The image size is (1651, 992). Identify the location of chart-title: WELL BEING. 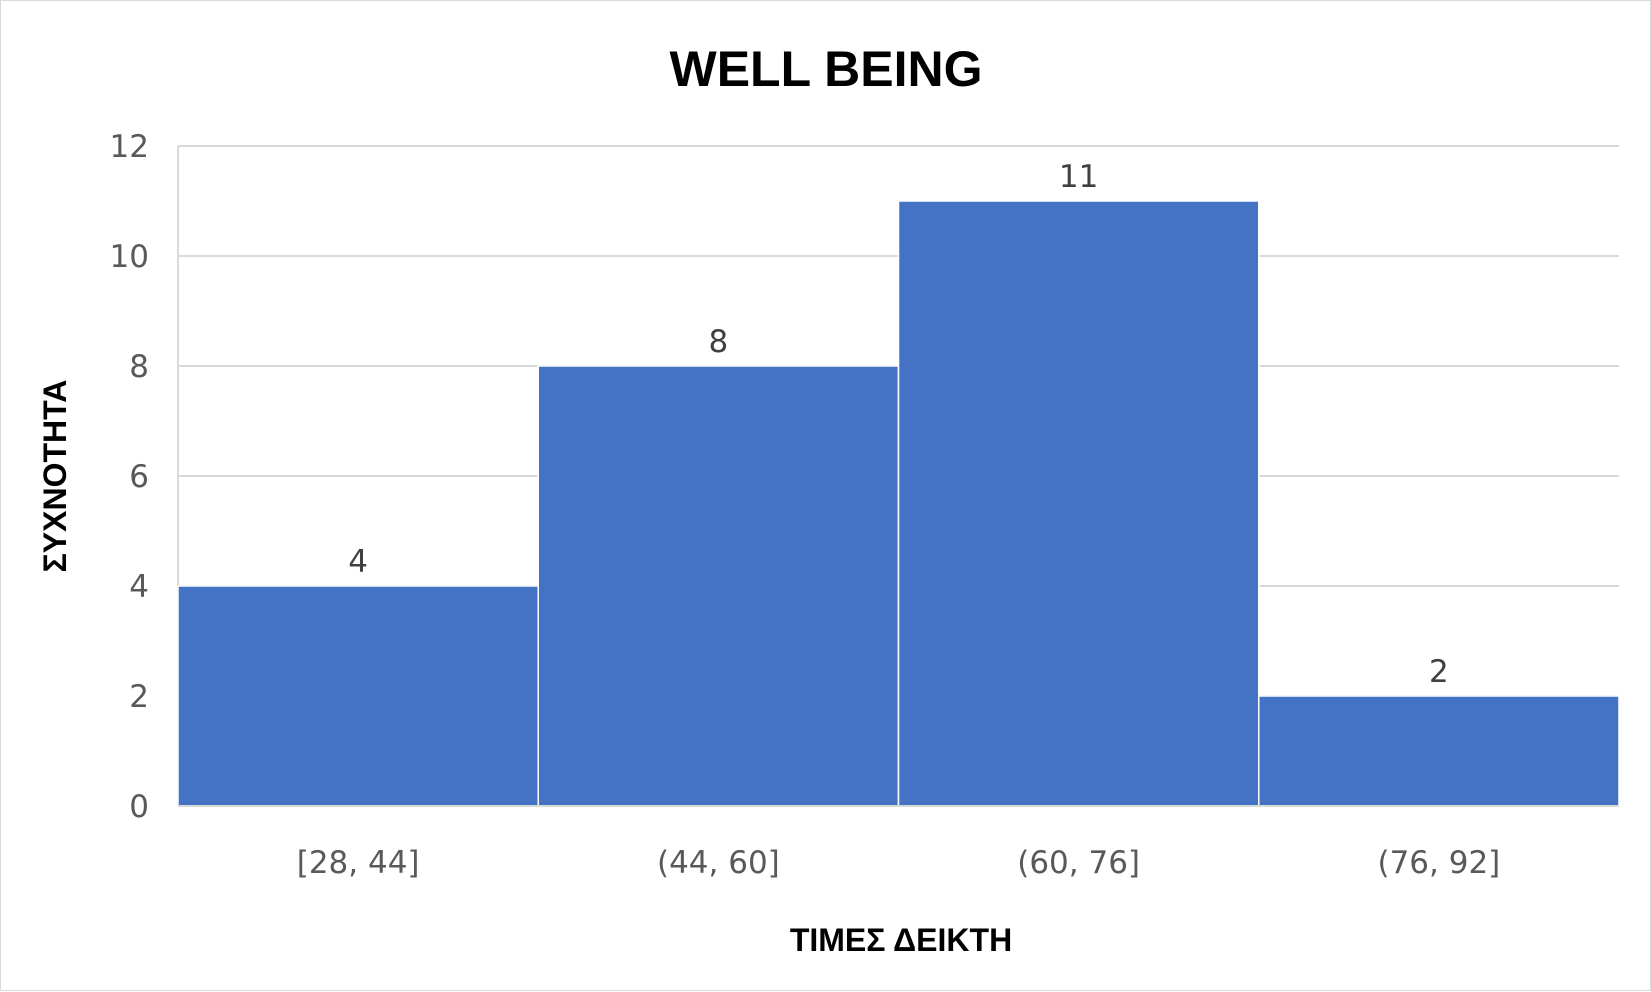
(826, 69).